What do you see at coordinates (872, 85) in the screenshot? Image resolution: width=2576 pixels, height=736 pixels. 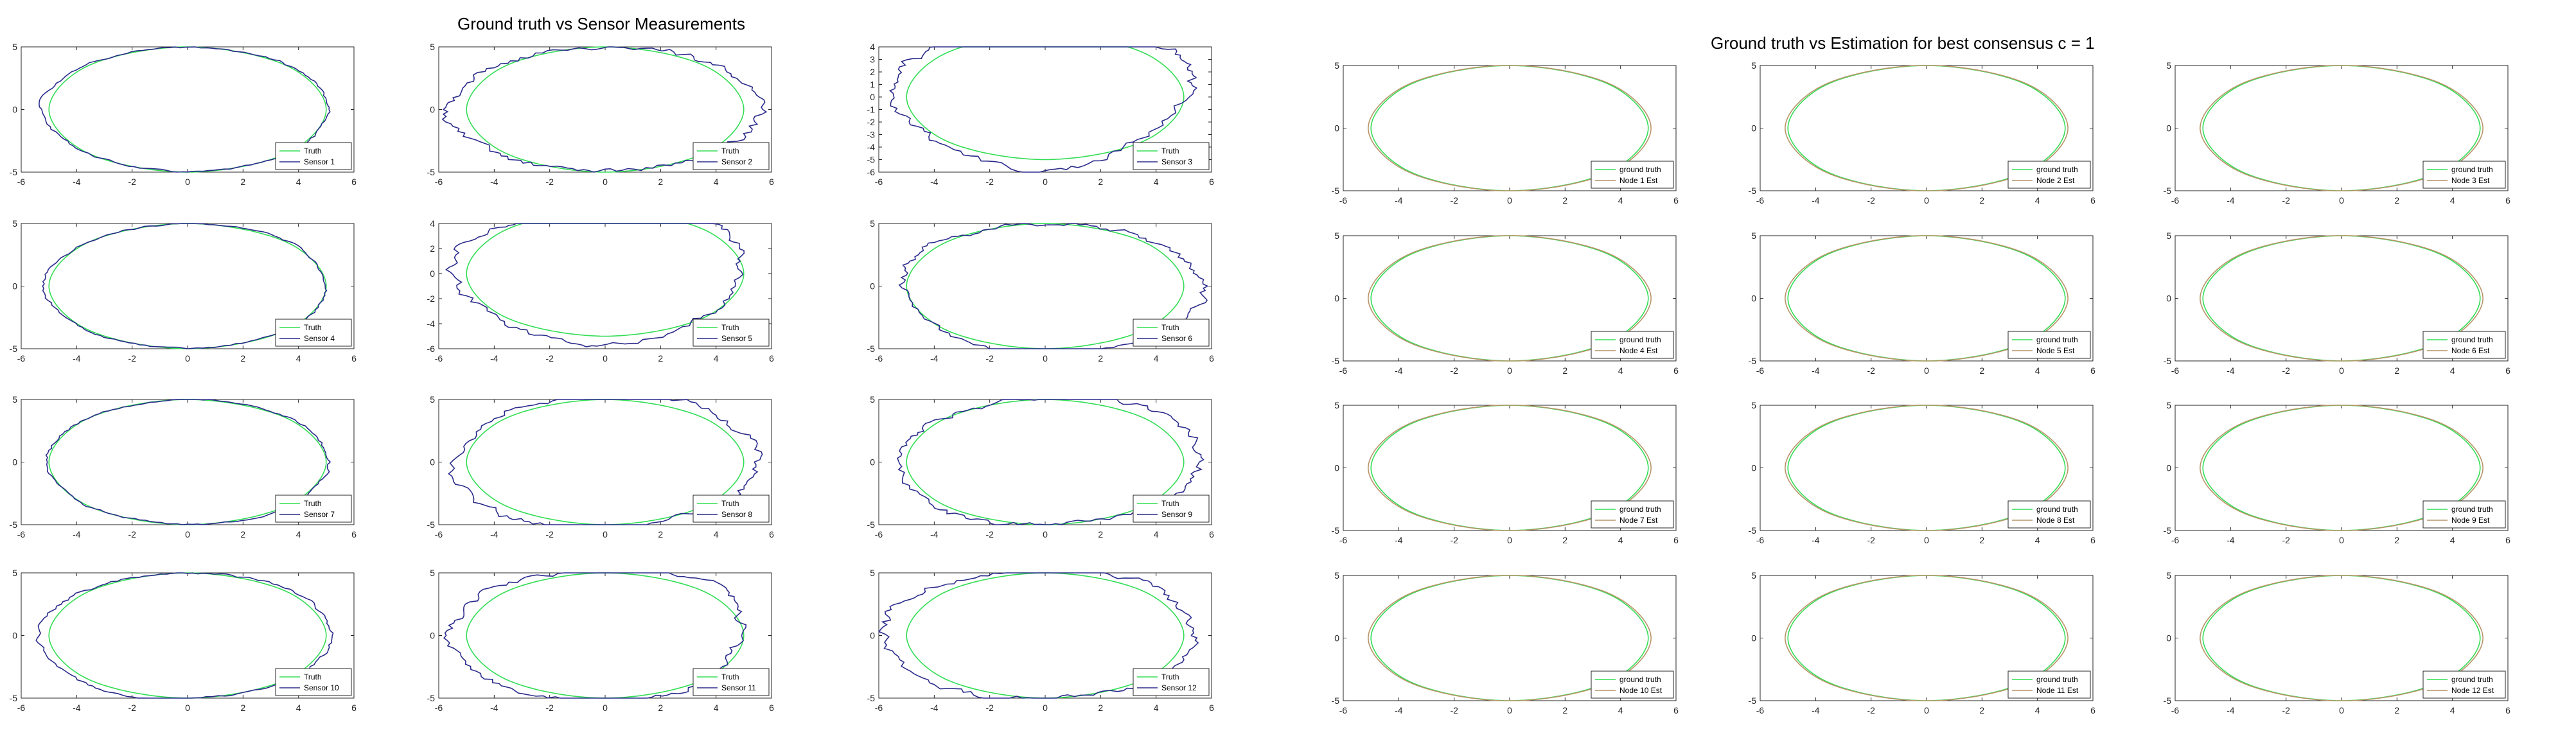 I see `y-tick-label: 1` at bounding box center [872, 85].